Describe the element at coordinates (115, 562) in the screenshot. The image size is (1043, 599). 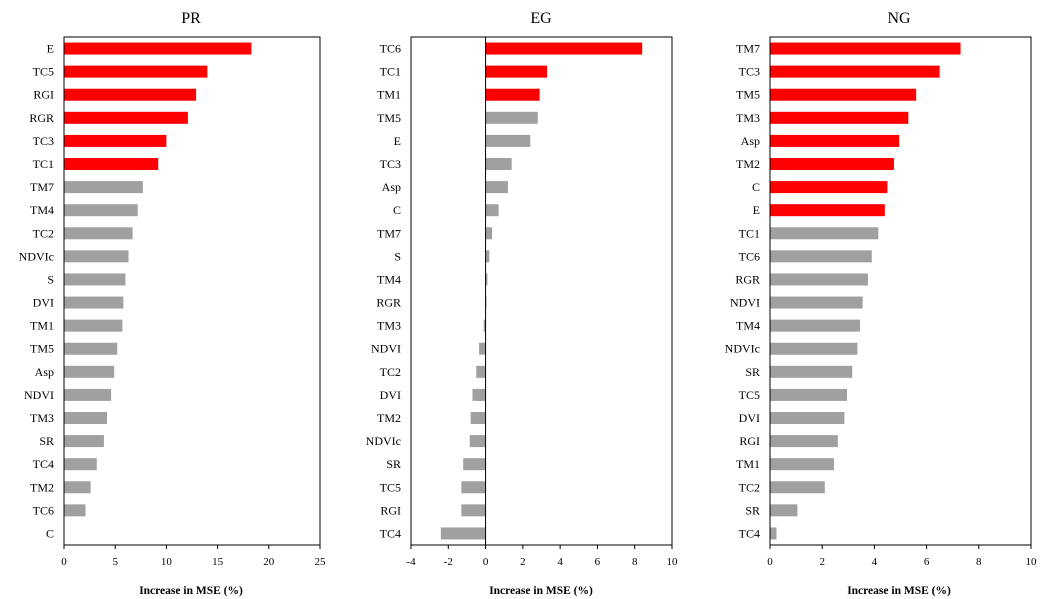
I see `x-tick-label: 5` at that location.